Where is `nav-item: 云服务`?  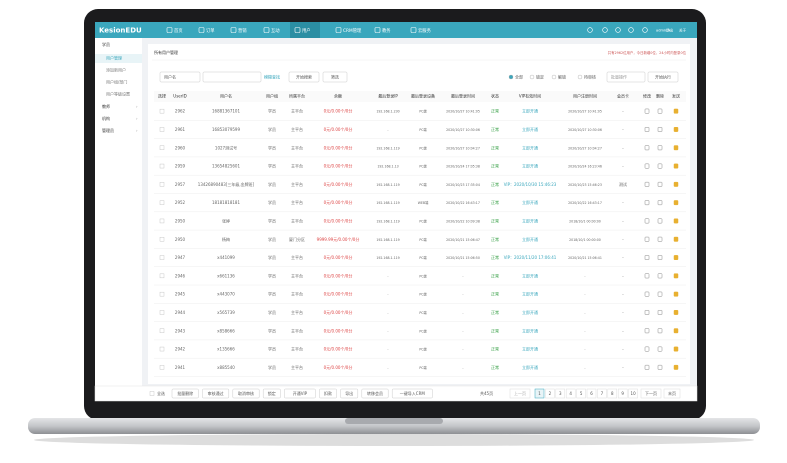 nav-item: 云服务 is located at coordinates (425, 30).